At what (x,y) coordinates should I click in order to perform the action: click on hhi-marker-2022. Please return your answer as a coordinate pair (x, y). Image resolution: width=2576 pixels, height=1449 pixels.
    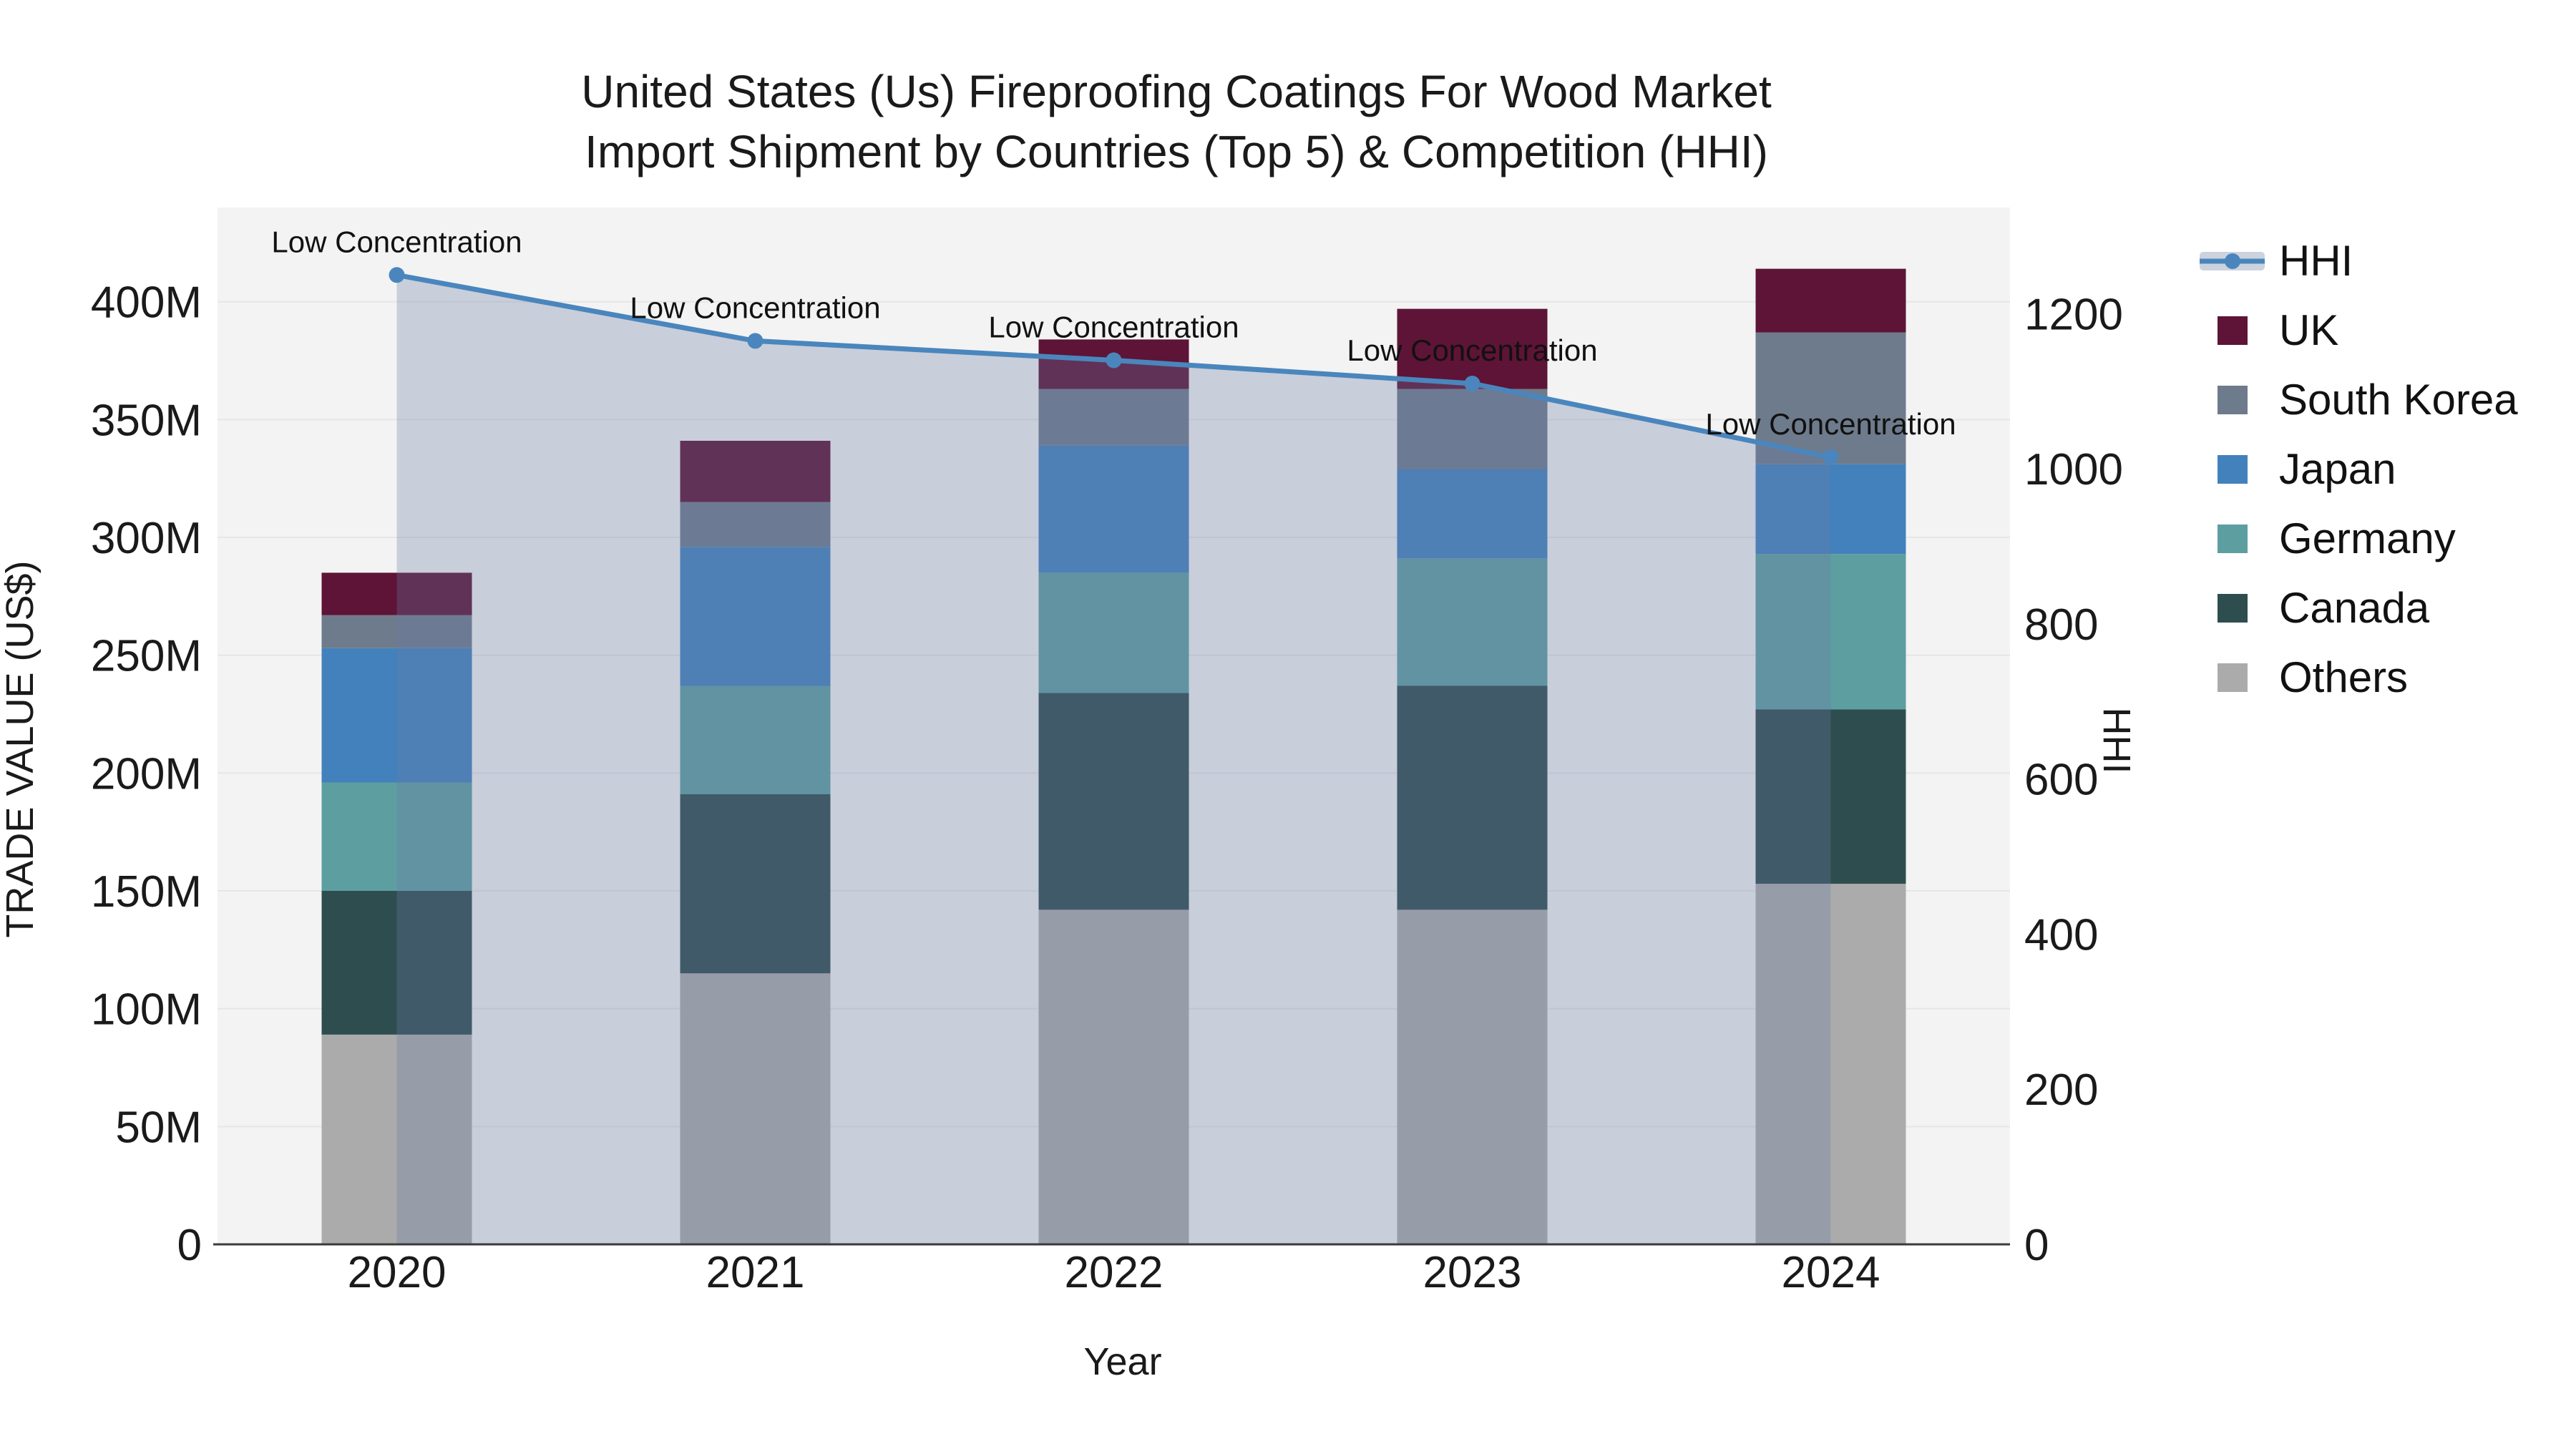
    Looking at the image, I should click on (1114, 360).